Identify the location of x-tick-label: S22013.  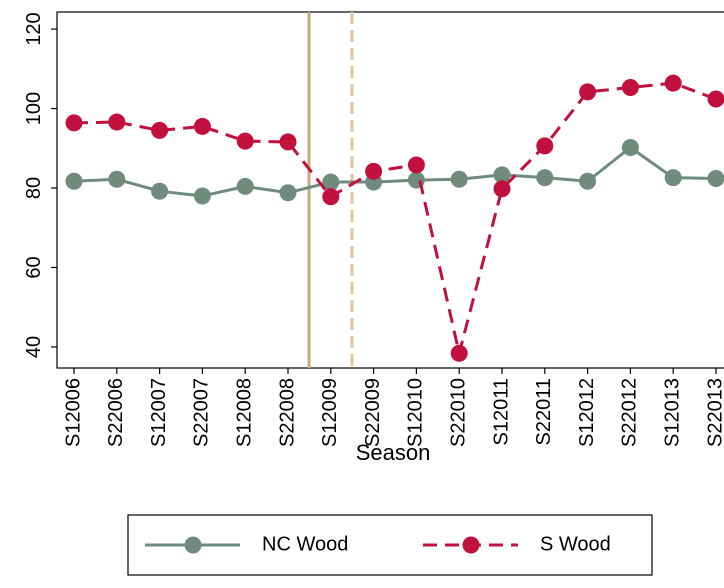
(714, 412).